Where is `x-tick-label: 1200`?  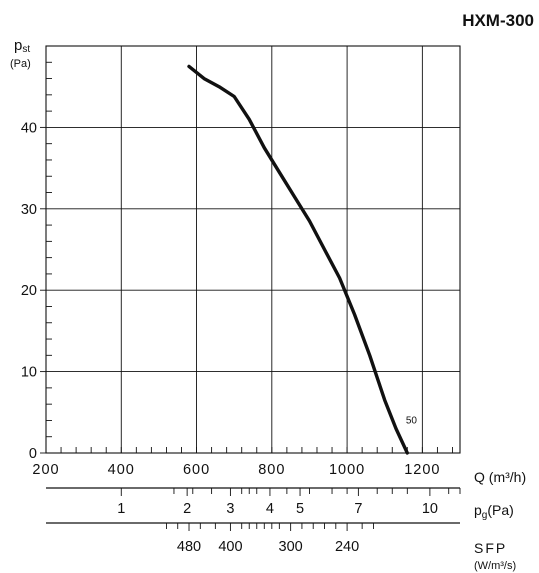
x-tick-label: 1200 is located at coordinates (422, 470).